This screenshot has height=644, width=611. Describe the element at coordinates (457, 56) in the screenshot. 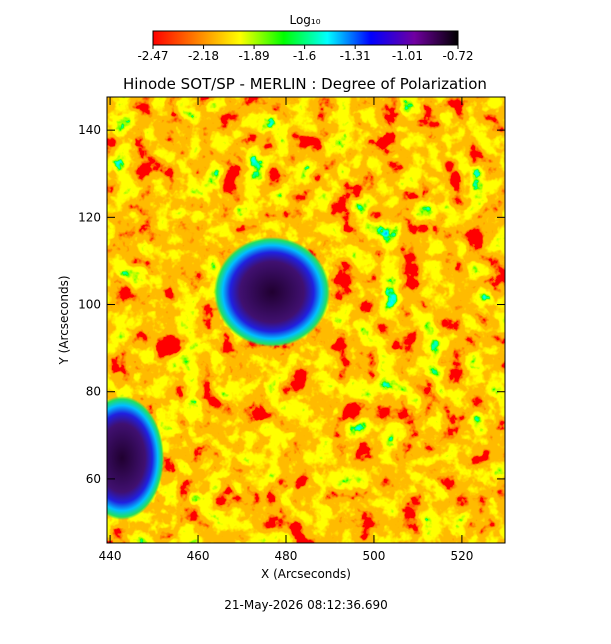

I see `colorbar-tick-label: -0.72` at that location.